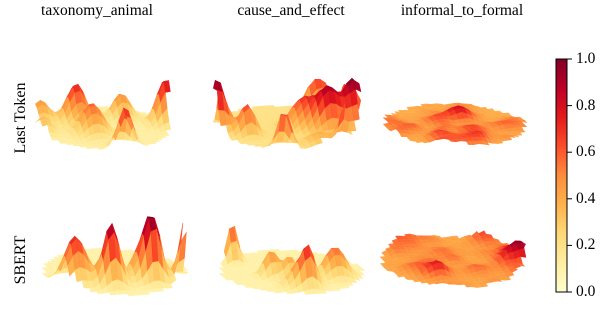 This screenshot has height=332, width=608. Describe the element at coordinates (586, 245) in the screenshot. I see `colorbar-tick-label: 0.2` at that location.